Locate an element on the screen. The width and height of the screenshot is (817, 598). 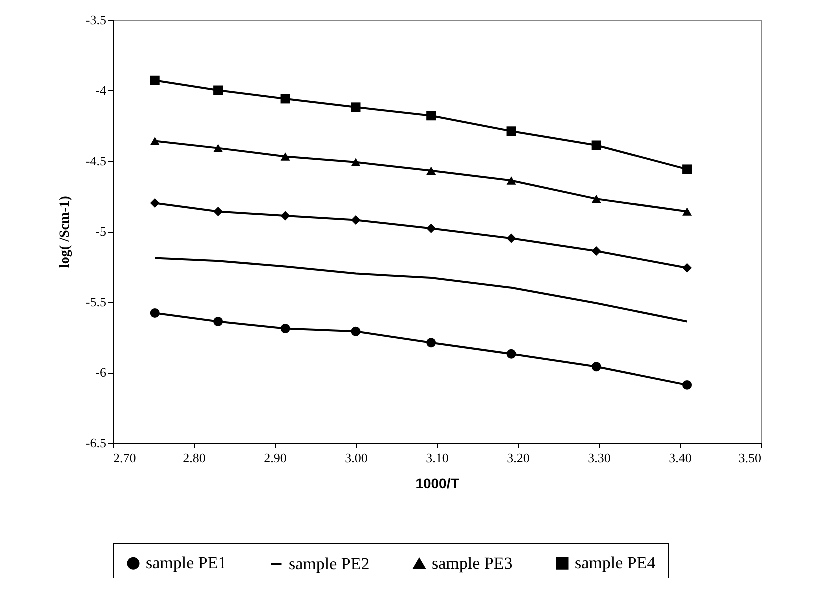
line-series is located at coordinates (421, 290).